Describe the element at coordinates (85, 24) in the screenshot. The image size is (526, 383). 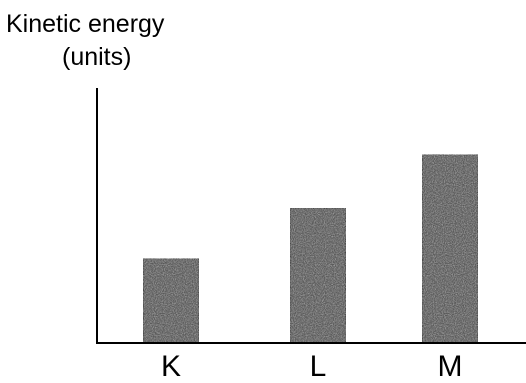
I see `y-axis-label-line-1: Kinetic energy` at that location.